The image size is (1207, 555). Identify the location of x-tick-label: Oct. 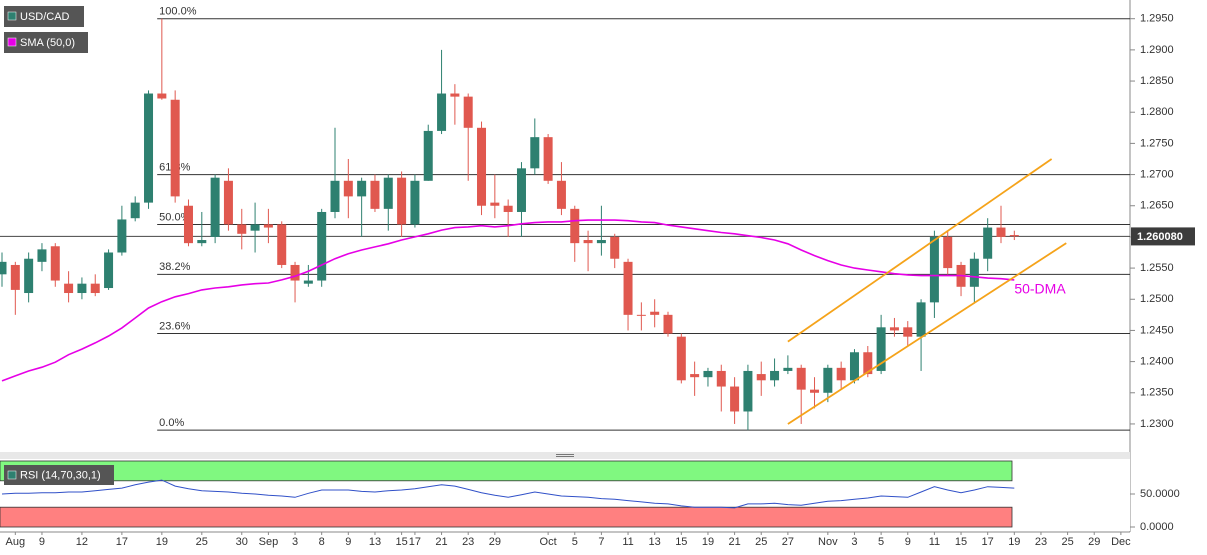
(548, 542).